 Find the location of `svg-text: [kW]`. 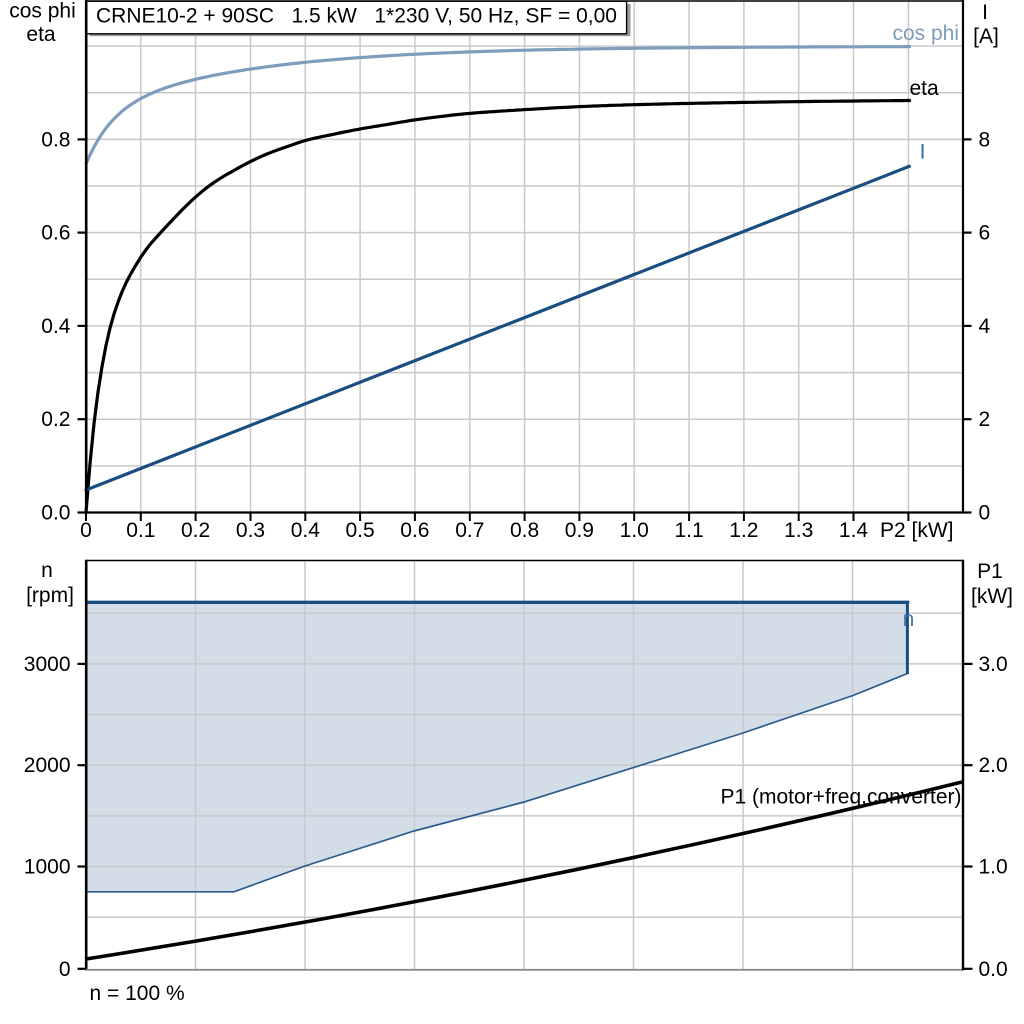

svg-text: [kW] is located at coordinates (992, 596).